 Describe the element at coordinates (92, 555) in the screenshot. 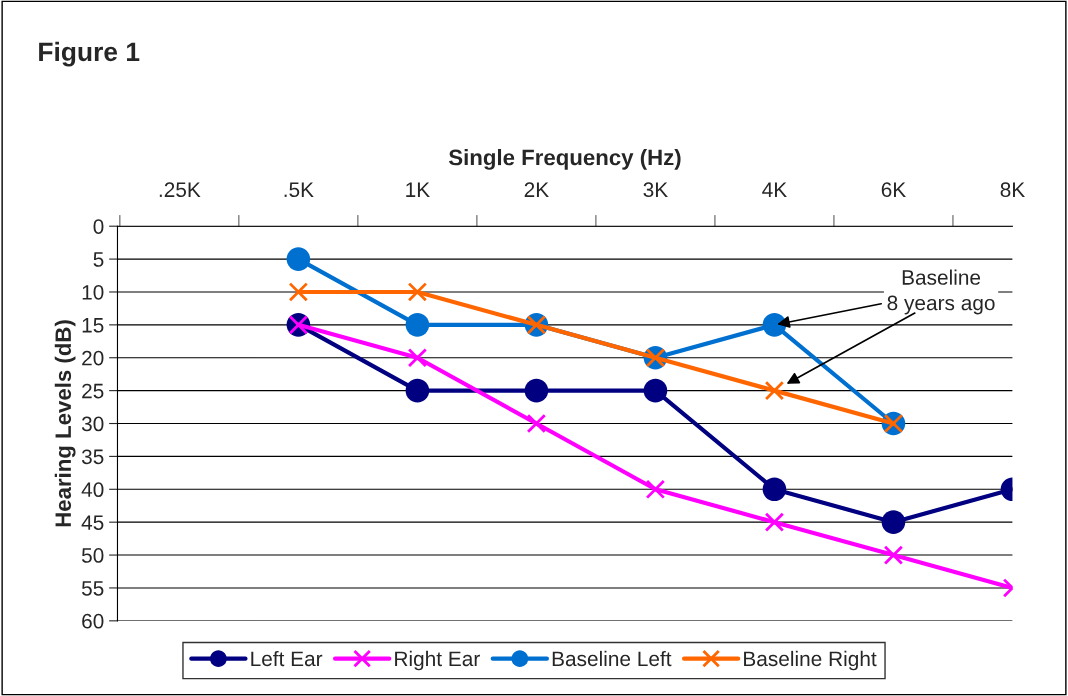

I see `y-tick-label: 50` at that location.